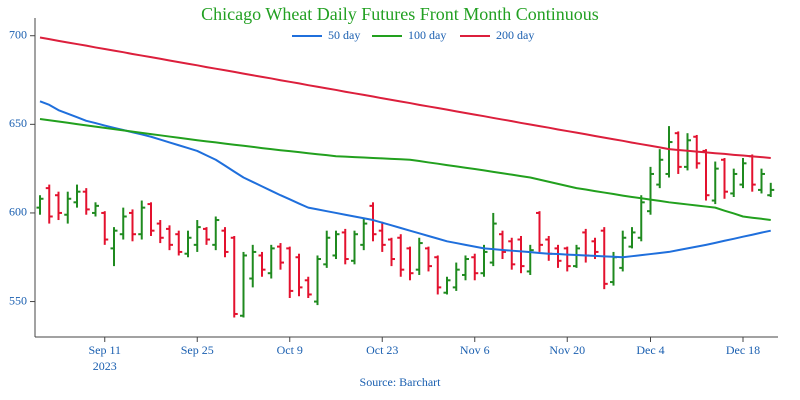  I want to click on x-tick-label: Sep 11, so click(104, 350).